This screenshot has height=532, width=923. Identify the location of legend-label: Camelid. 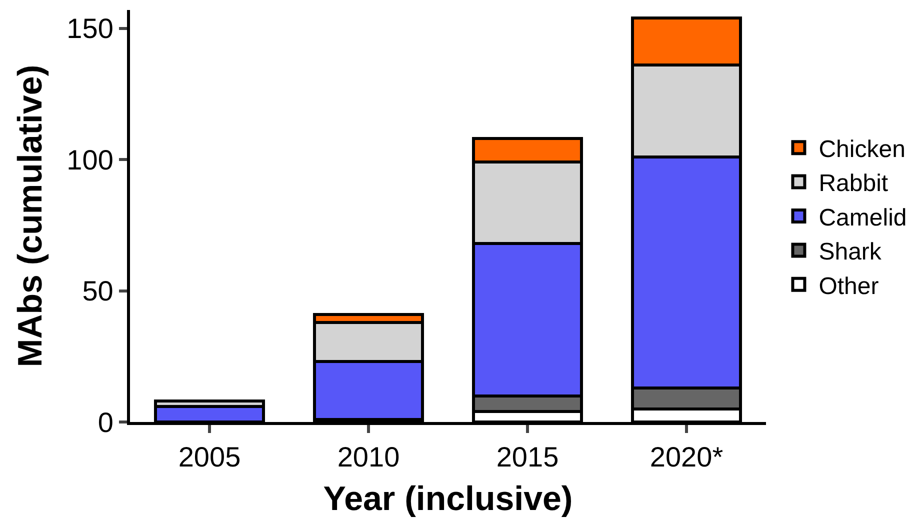
(862, 218).